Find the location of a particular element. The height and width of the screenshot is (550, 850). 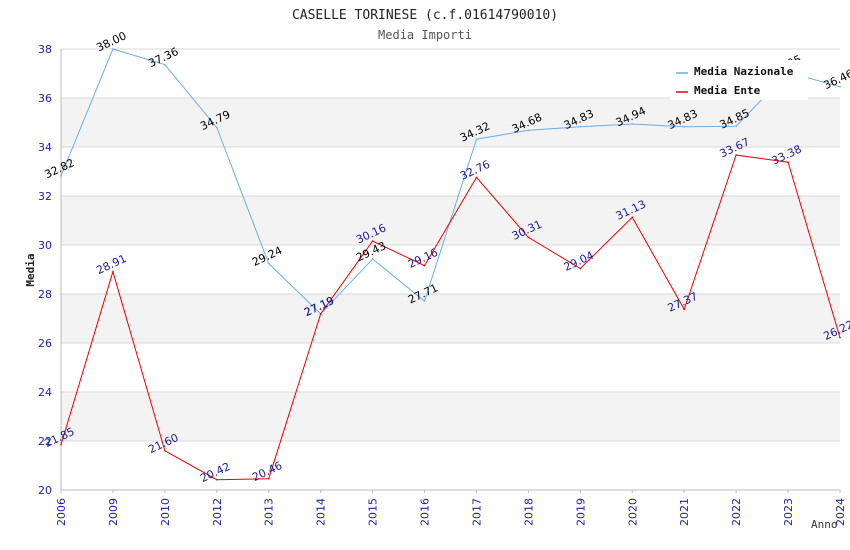

y-tick-label: 34 is located at coordinates (45, 147).